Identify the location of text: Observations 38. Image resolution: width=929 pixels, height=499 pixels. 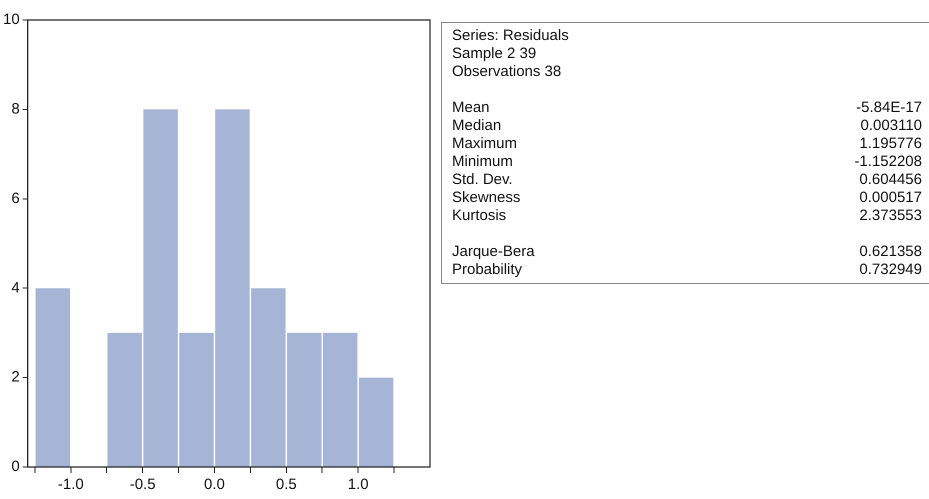
(507, 72).